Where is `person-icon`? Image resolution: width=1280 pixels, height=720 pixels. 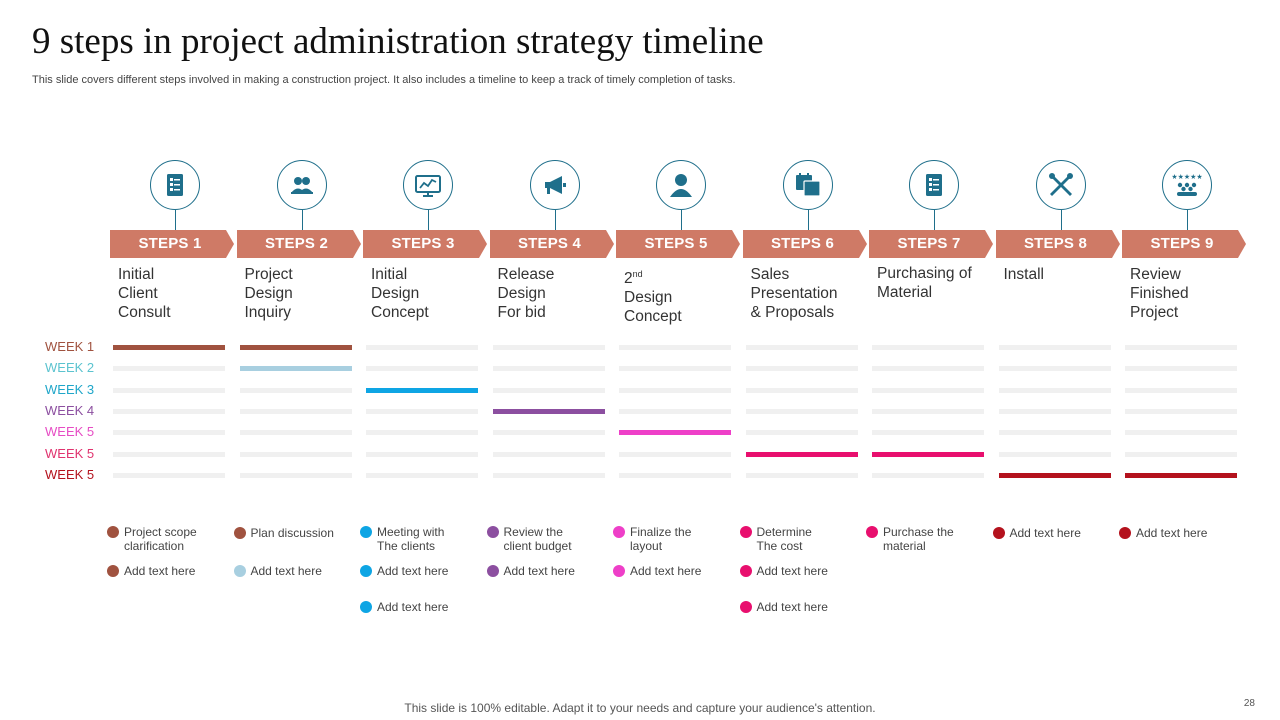 person-icon is located at coordinates (681, 185).